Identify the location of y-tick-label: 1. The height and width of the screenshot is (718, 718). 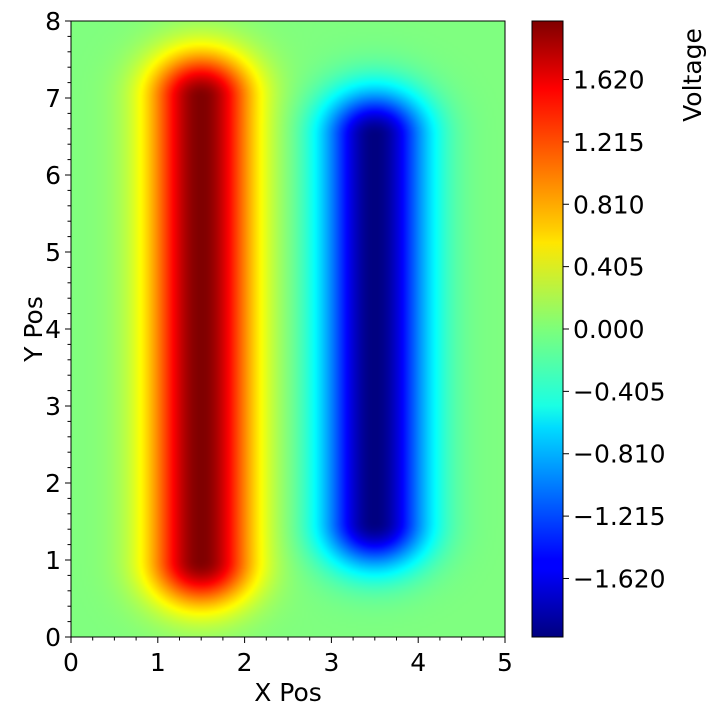
(53, 560).